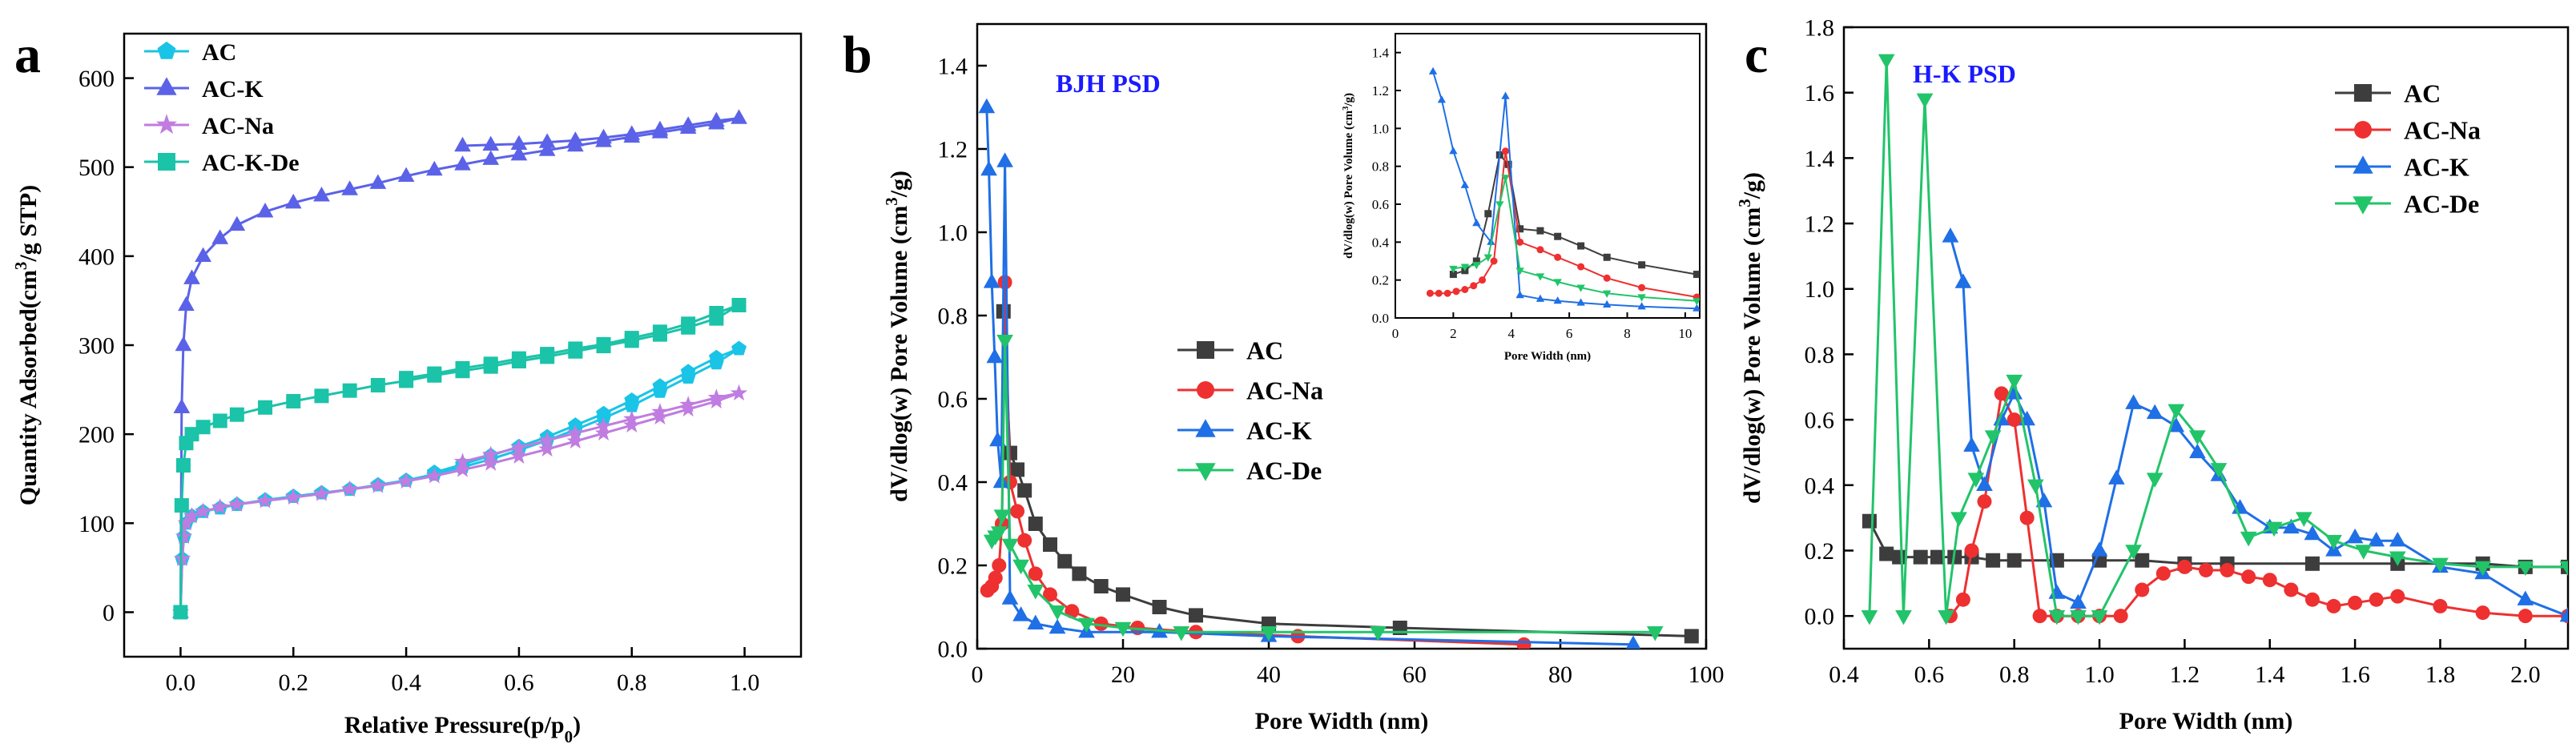  Describe the element at coordinates (2402, 168) in the screenshot. I see `legend-item-ac-k: AC-K` at that location.